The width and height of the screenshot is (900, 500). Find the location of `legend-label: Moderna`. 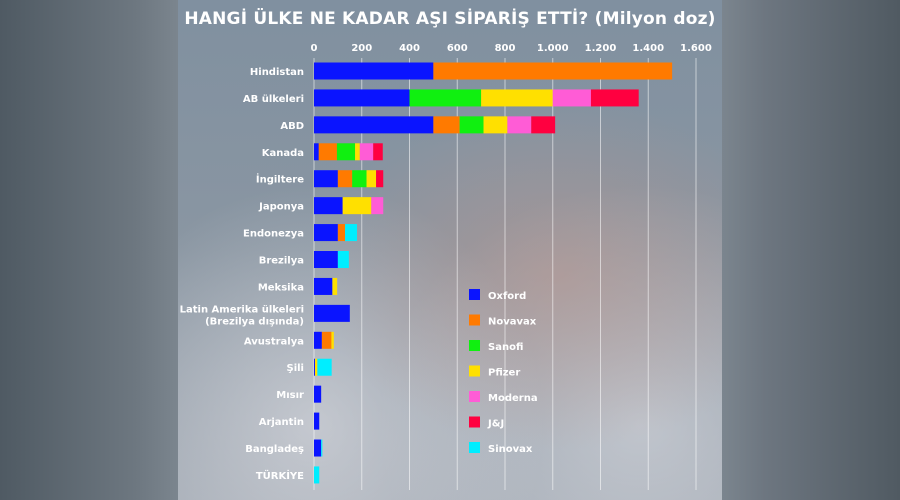

legend-label: Moderna is located at coordinates (513, 398).